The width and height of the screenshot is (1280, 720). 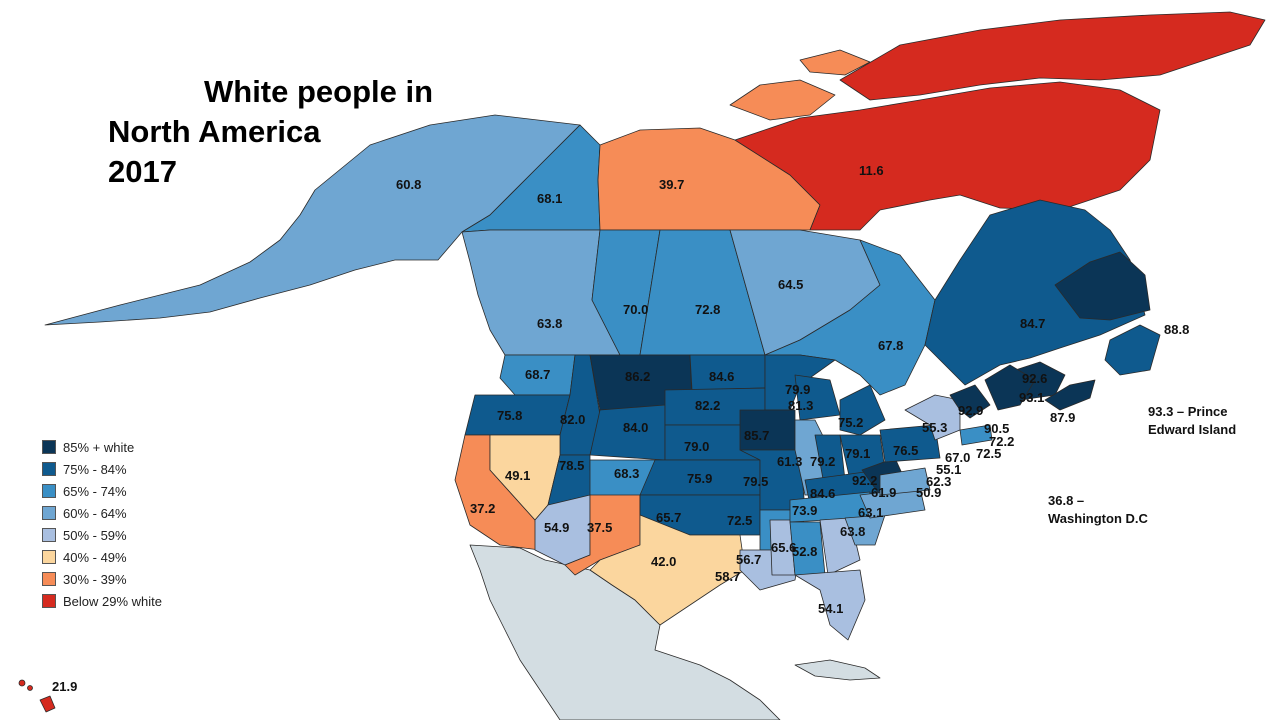 I want to click on value-label: 93.1, so click(x=1031, y=397).